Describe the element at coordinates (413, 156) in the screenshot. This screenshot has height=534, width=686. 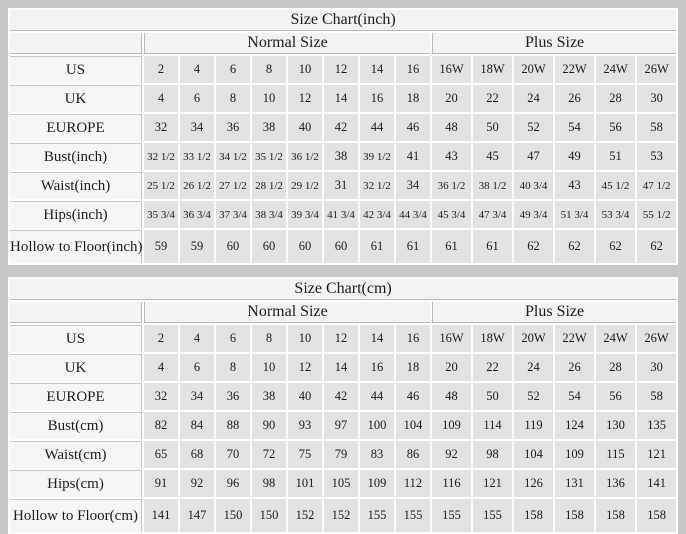
I see `size-cell: 41` at that location.